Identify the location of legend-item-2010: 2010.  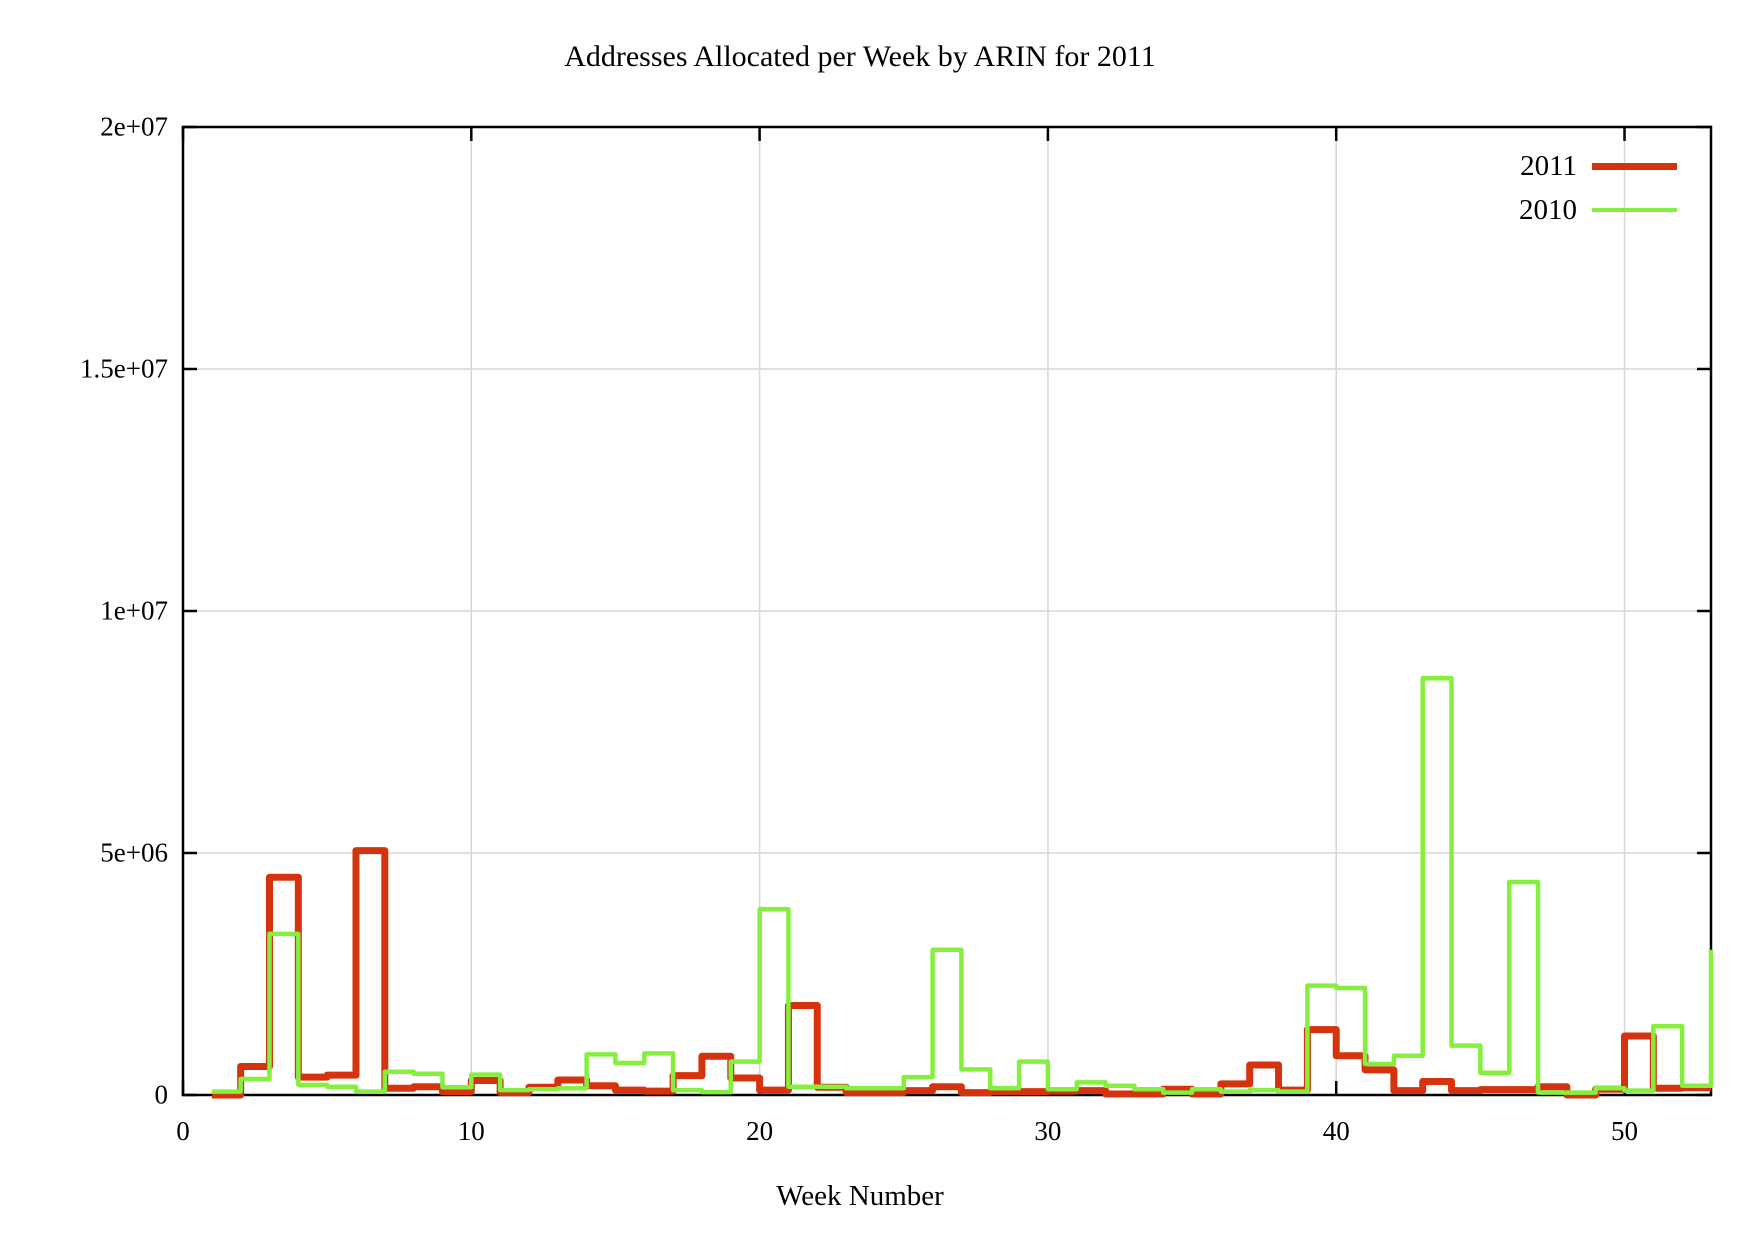
(1598, 210).